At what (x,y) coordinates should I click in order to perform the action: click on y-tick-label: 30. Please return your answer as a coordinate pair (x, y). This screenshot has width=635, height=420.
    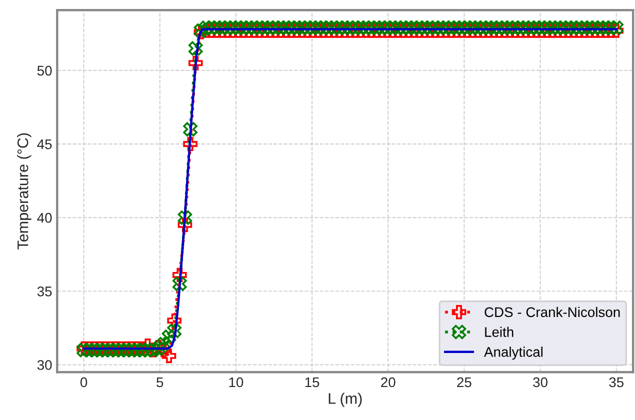
    Looking at the image, I should click on (44, 365).